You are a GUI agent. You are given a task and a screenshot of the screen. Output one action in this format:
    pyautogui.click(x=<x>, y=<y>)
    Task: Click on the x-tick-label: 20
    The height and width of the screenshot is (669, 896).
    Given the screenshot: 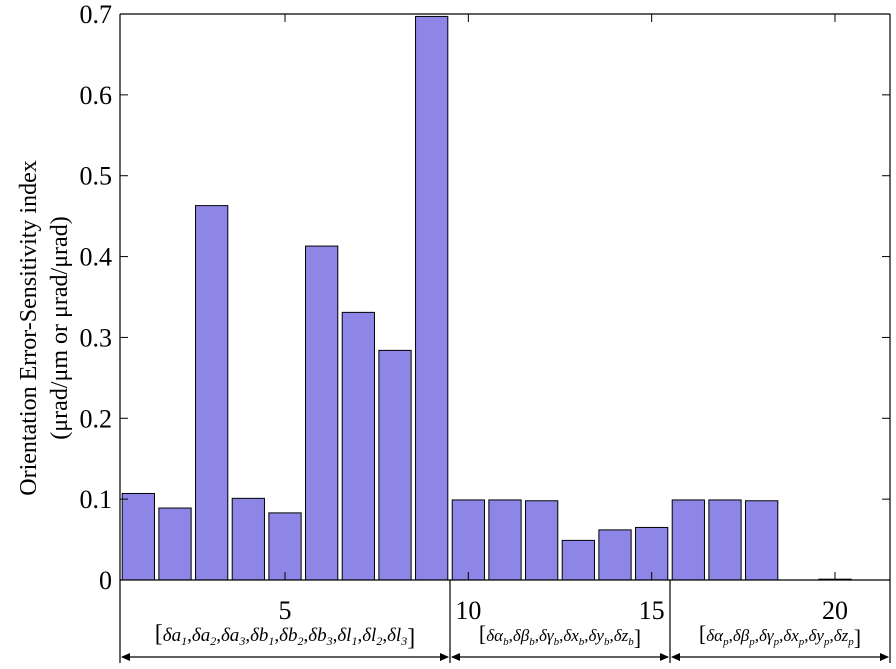 What is the action you would take?
    pyautogui.click(x=835, y=610)
    